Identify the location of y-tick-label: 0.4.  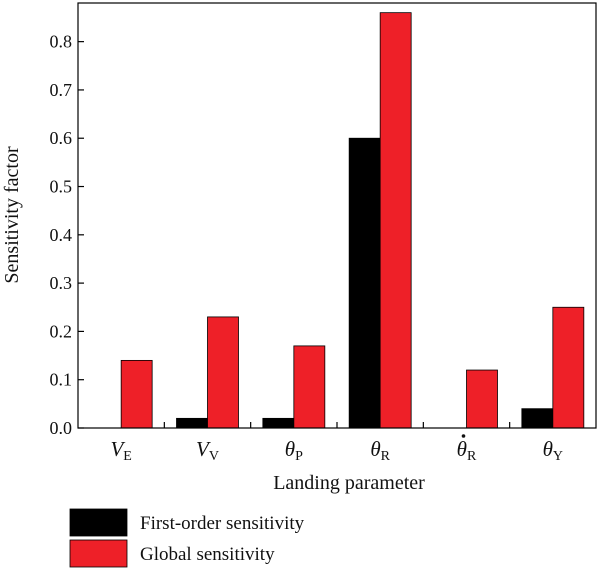
(61, 235).